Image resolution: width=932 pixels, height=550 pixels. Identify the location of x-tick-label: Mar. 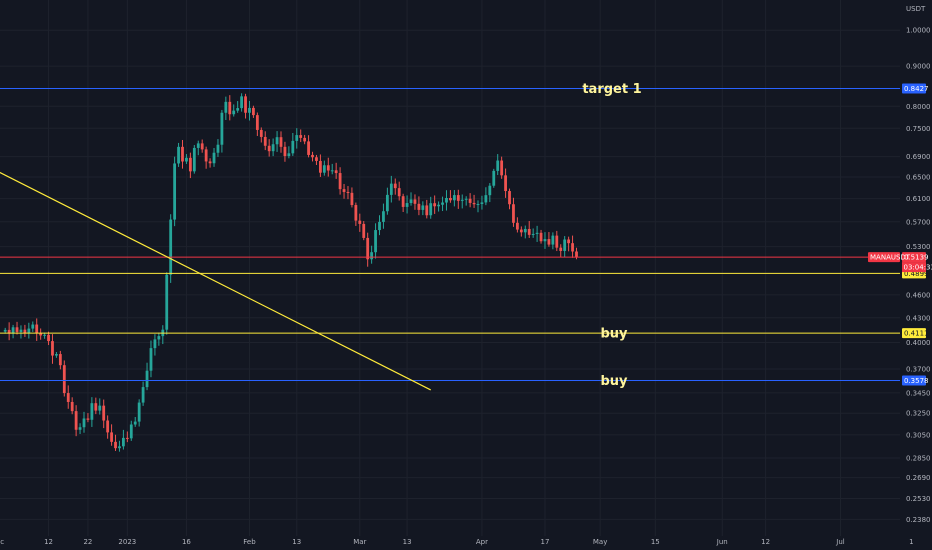
(359, 542).